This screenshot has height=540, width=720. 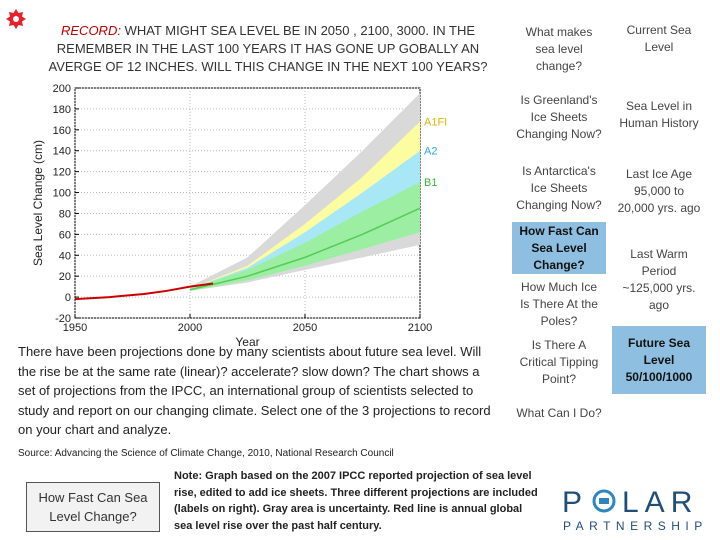 I want to click on series-label-b1: B1, so click(x=430, y=183).